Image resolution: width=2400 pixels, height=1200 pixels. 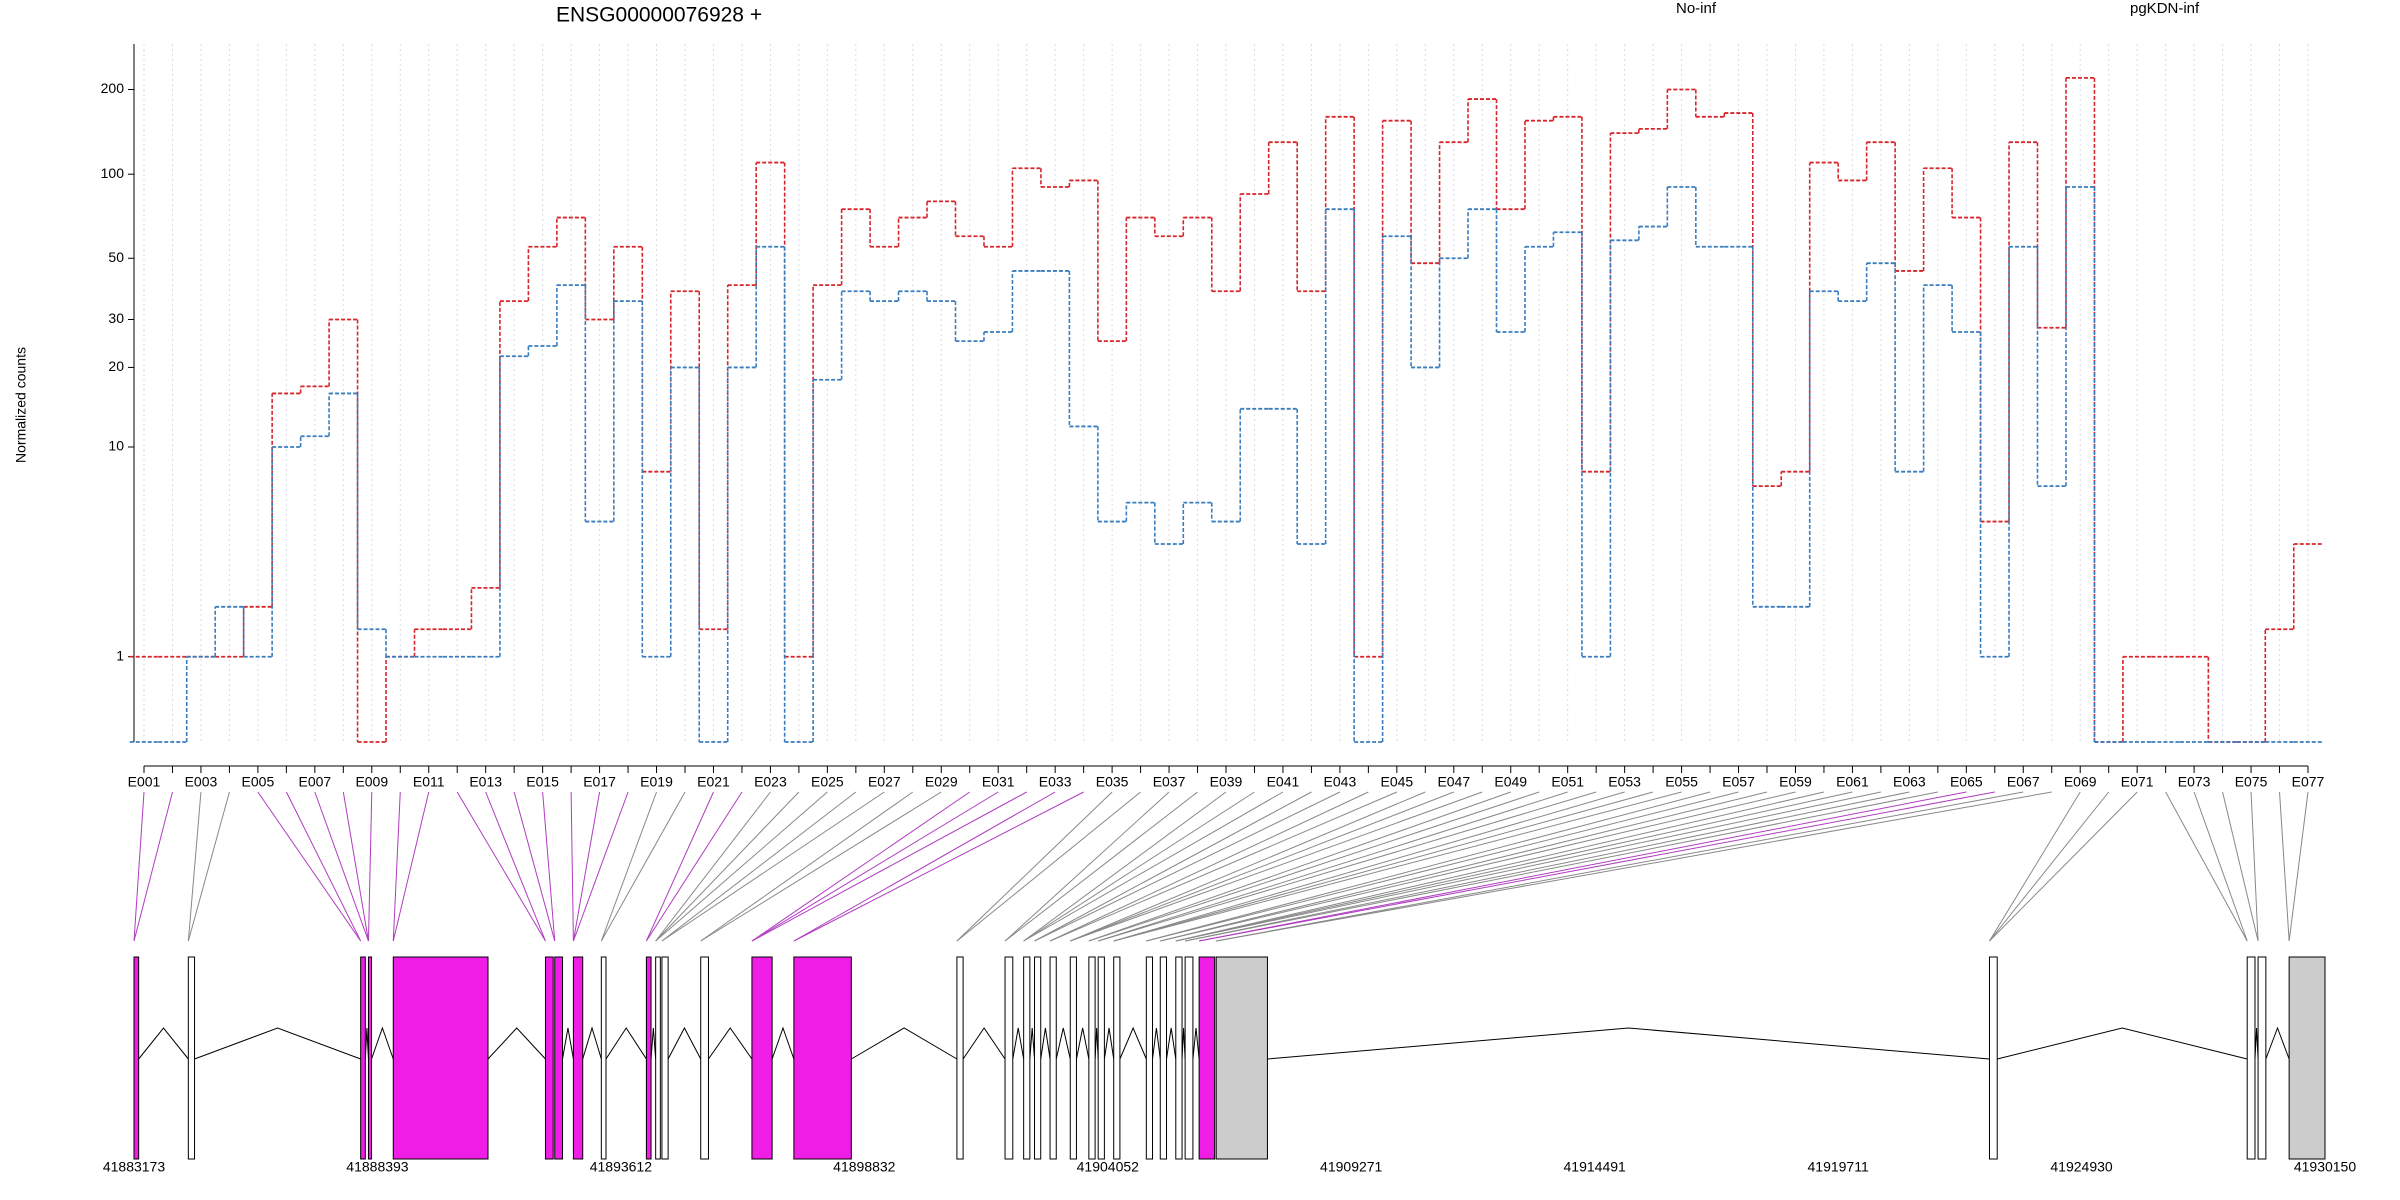 I want to click on x-tick-label: E077, so click(x=2308, y=782).